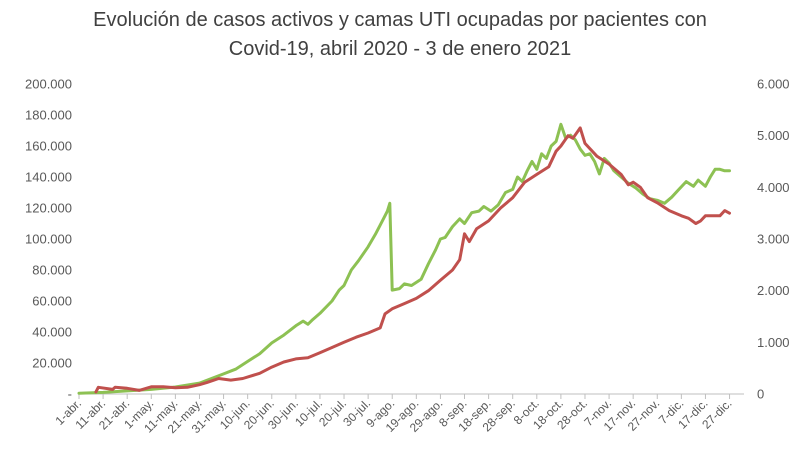  Describe the element at coordinates (760, 394) in the screenshot. I see `y-right-tick-label: 0` at that location.